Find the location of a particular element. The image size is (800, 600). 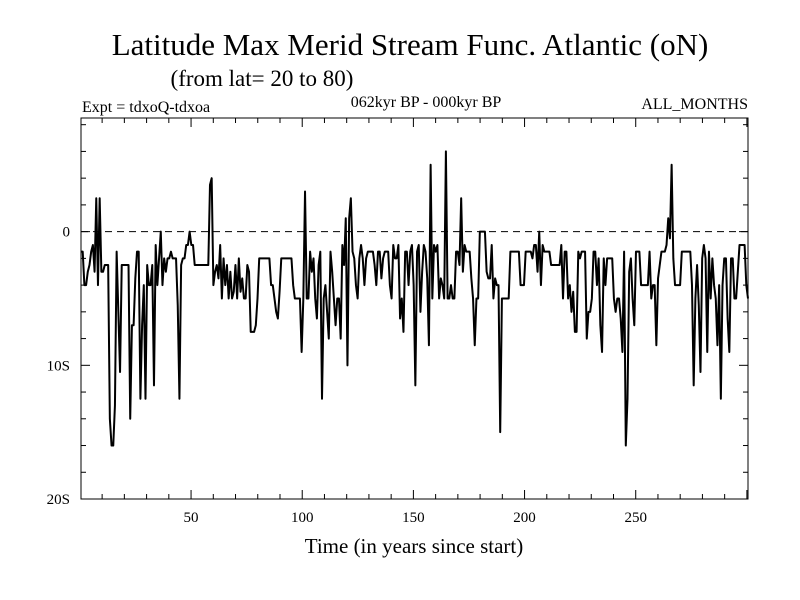

x-tick-label: 50 is located at coordinates (191, 518).